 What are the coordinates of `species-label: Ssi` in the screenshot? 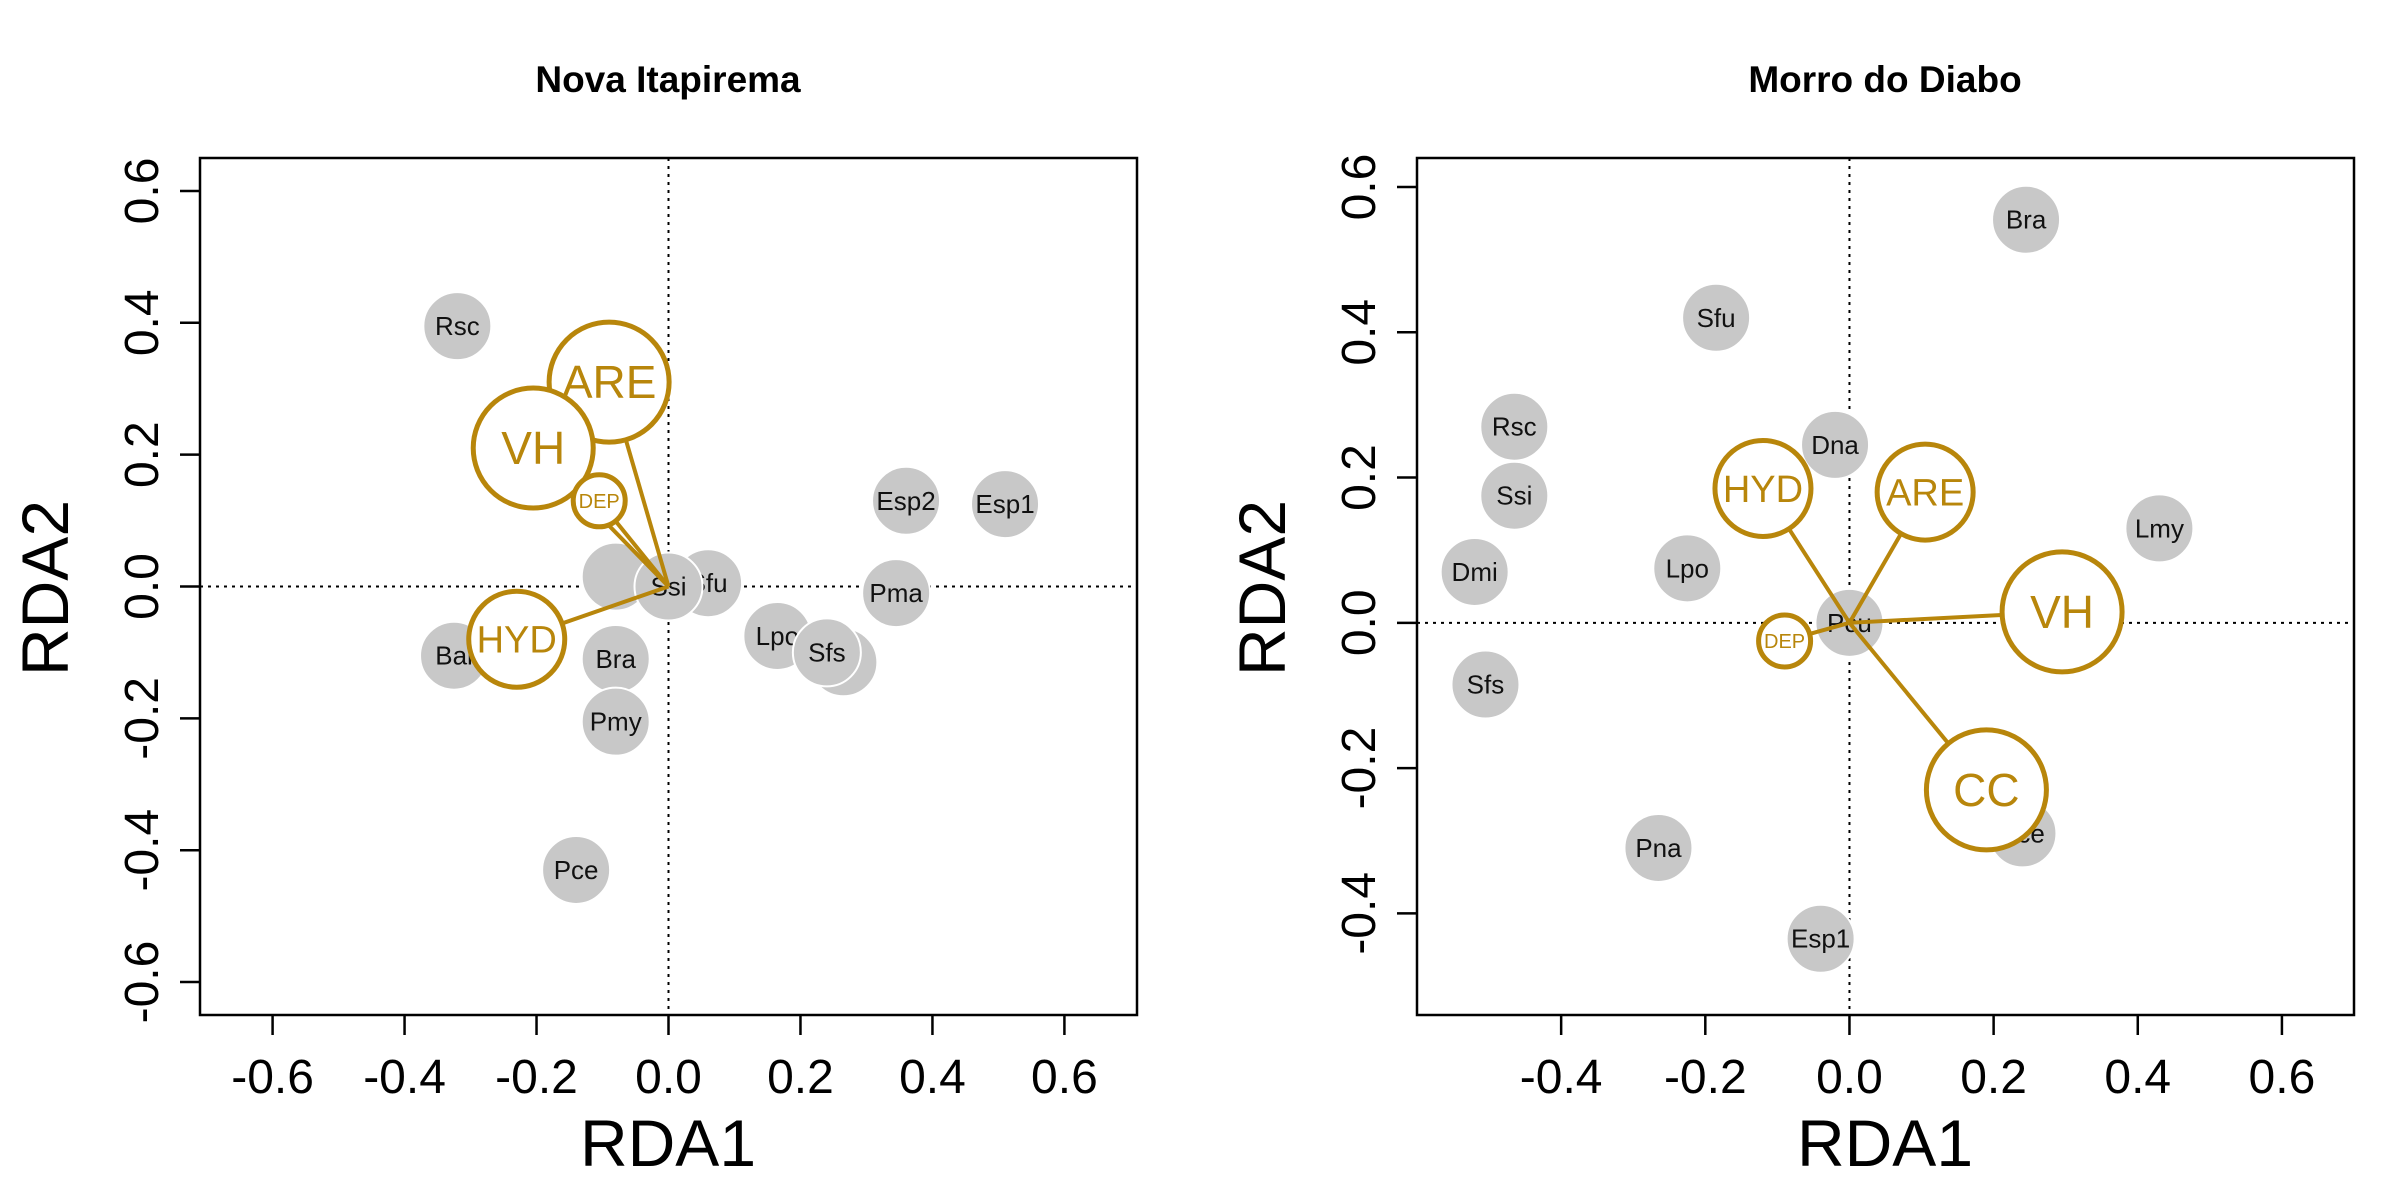 It's located at (1514, 496).